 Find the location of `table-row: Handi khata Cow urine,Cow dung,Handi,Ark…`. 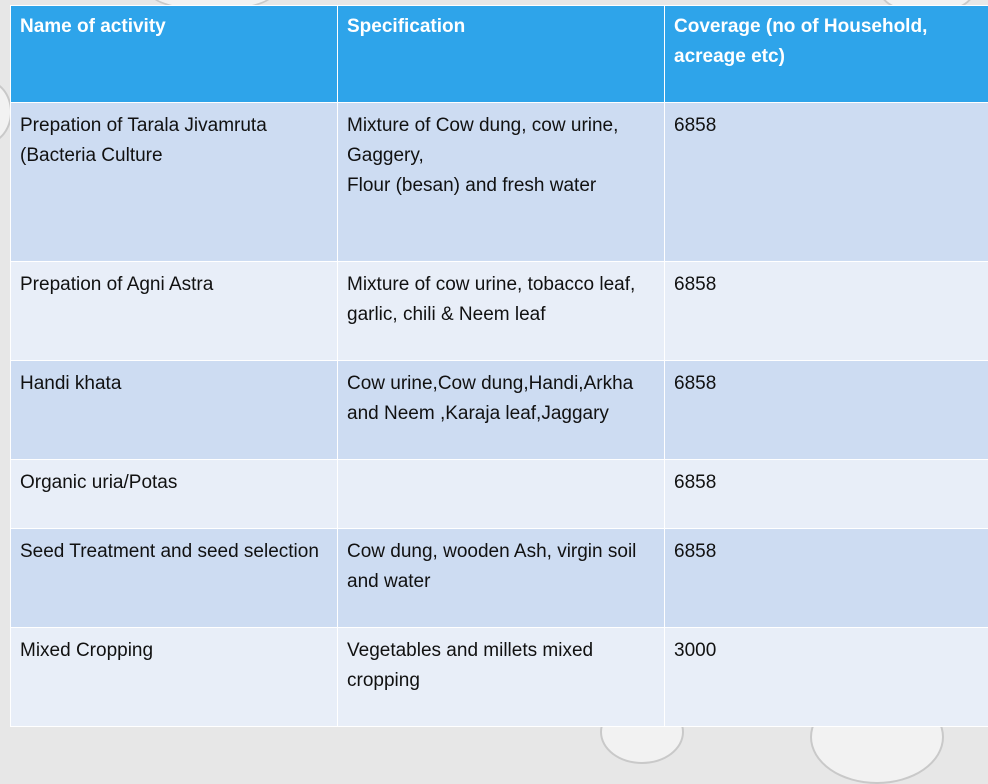

table-row: Handi khata Cow urine,Cow dung,Handi,Ark… is located at coordinates (499, 410).